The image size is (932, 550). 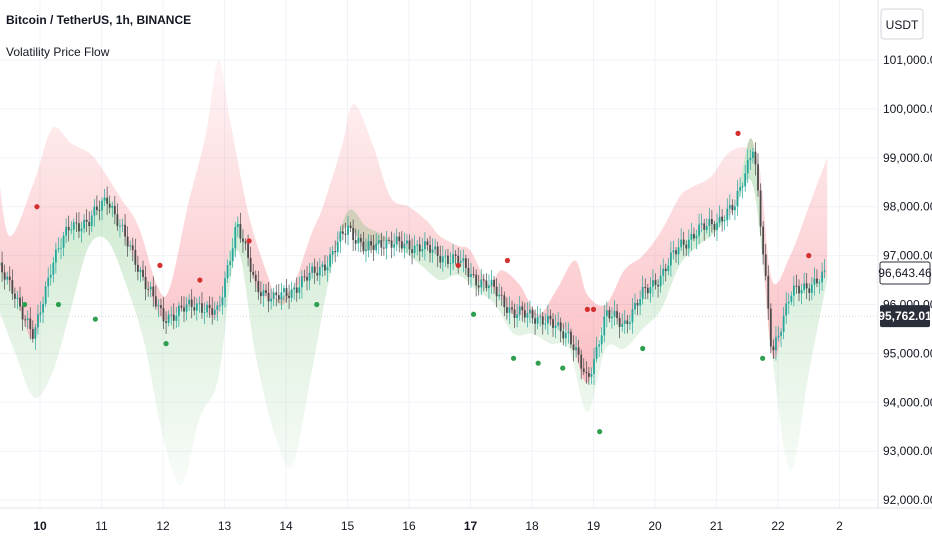 I want to click on price-tick-label: 99,000.00, so click(x=907, y=158).